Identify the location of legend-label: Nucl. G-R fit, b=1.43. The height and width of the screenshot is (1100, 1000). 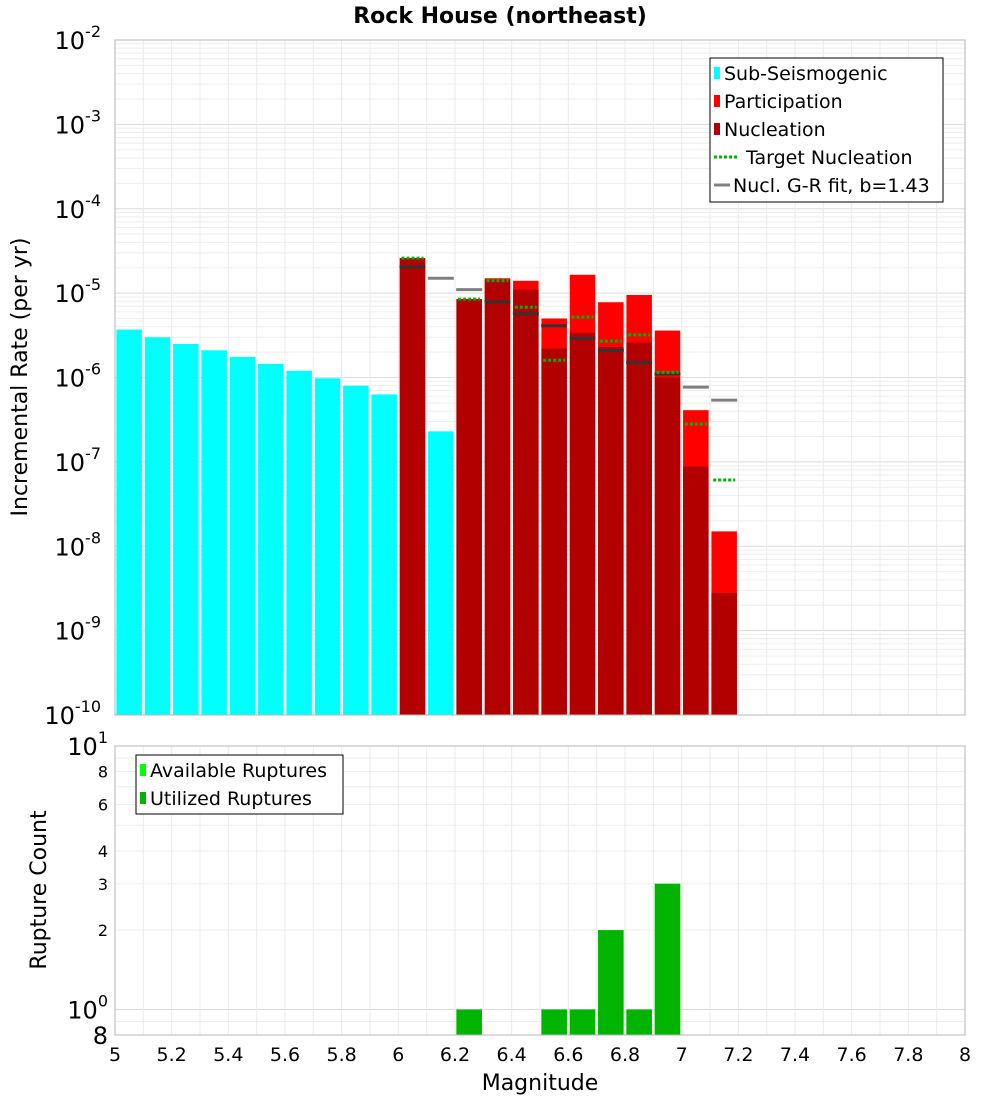
(831, 186).